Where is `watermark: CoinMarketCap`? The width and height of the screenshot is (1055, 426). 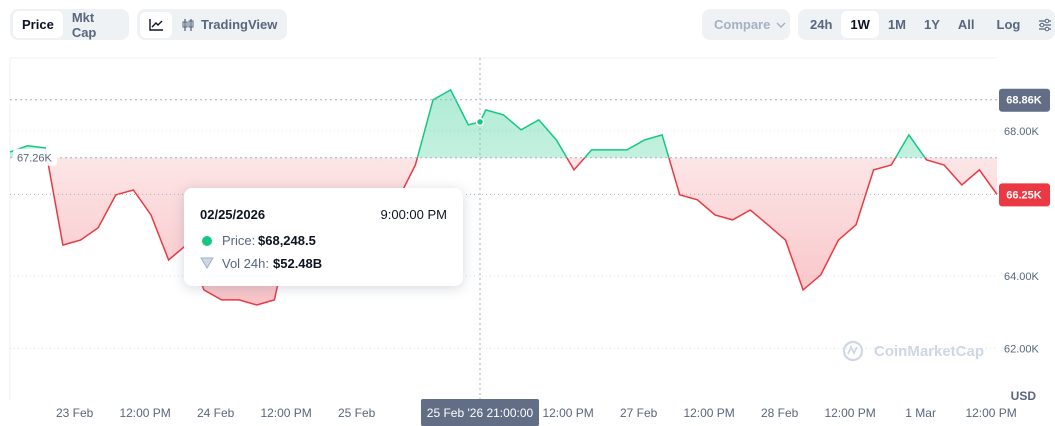 watermark: CoinMarketCap is located at coordinates (913, 351).